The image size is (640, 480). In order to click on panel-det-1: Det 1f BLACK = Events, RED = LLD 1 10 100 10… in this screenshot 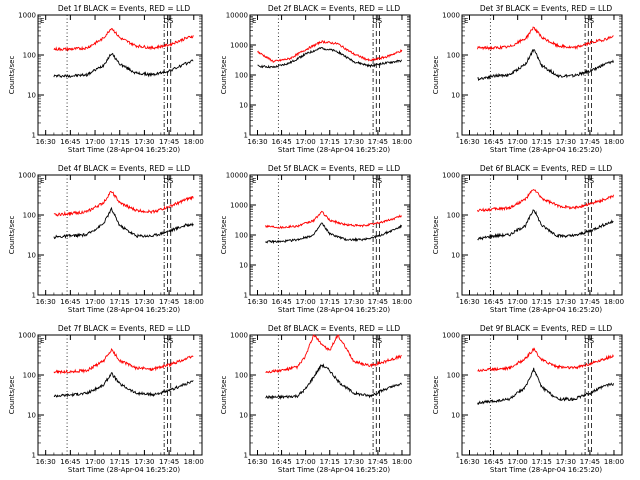, I will do `click(106, 79)`.